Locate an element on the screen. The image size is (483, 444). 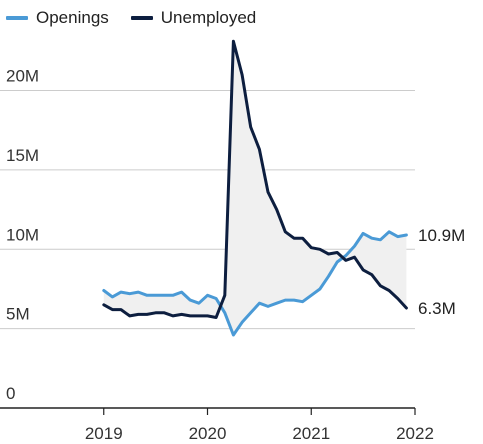
x-tick-label-2022: 2022 is located at coordinates (415, 433).